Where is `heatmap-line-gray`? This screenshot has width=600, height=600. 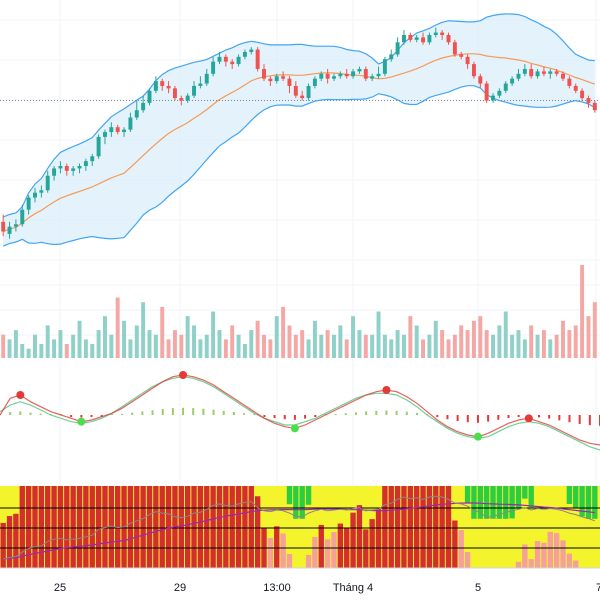 heatmap-line-gray is located at coordinates (299, 527).